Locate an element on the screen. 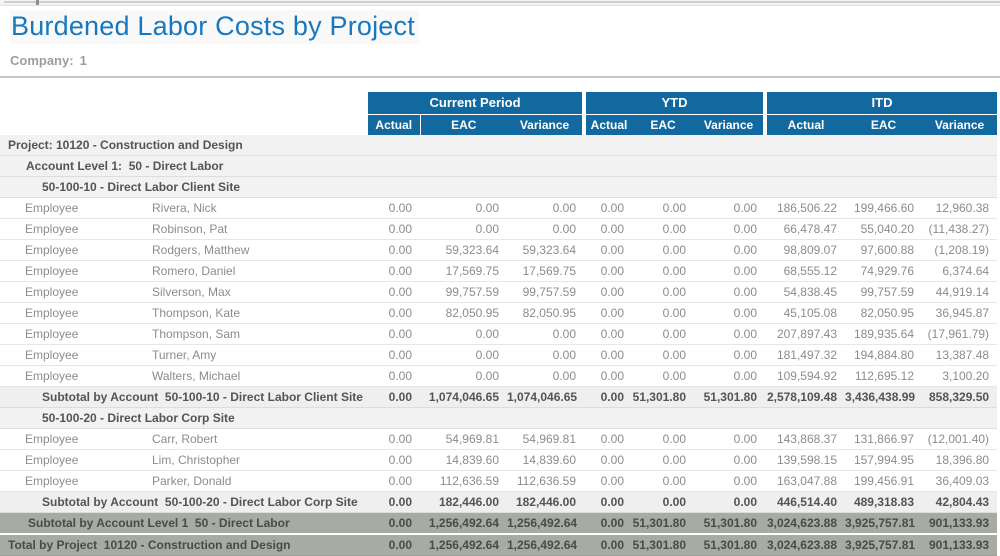 This screenshot has width=1000, height=556. employee-name-cell: Turner, Amy is located at coordinates (184, 355).